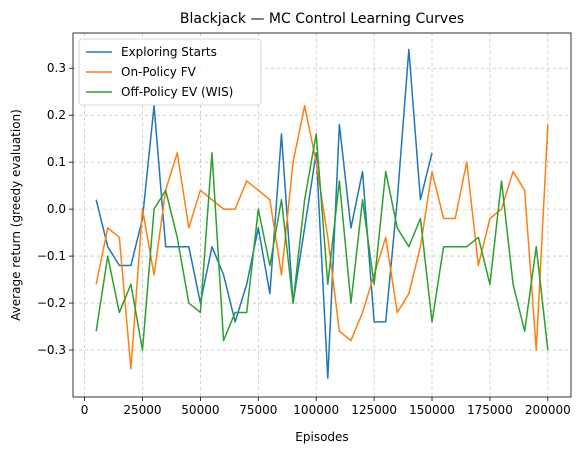 Image resolution: width=583 pixels, height=453 pixels. What do you see at coordinates (56, 115) in the screenshot?
I see `y-tick-label: 0.2` at bounding box center [56, 115].